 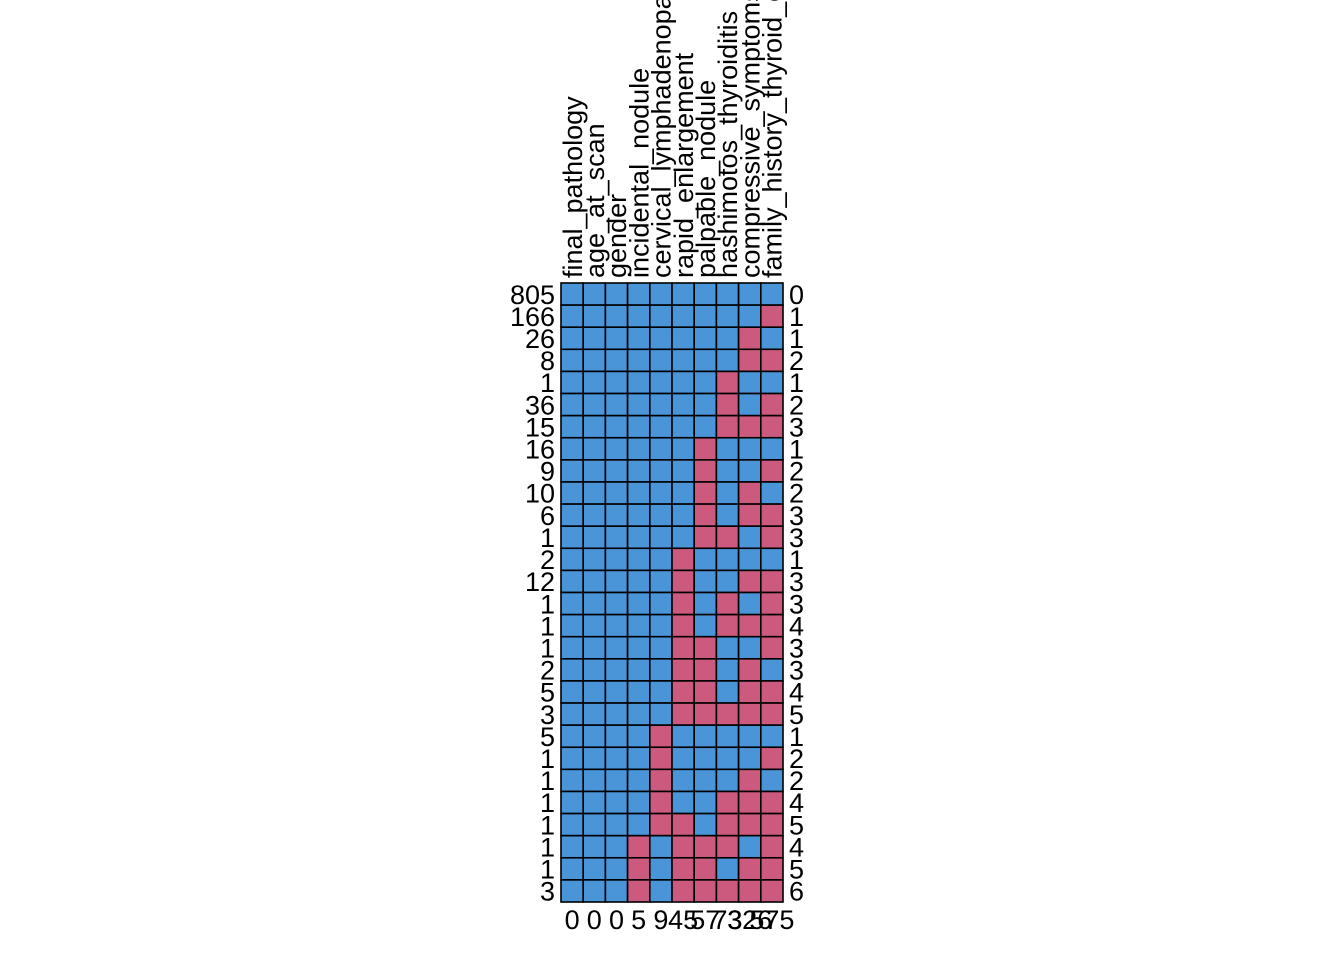 What do you see at coordinates (547, 361) in the screenshot?
I see `pattern-count-label: 8` at bounding box center [547, 361].